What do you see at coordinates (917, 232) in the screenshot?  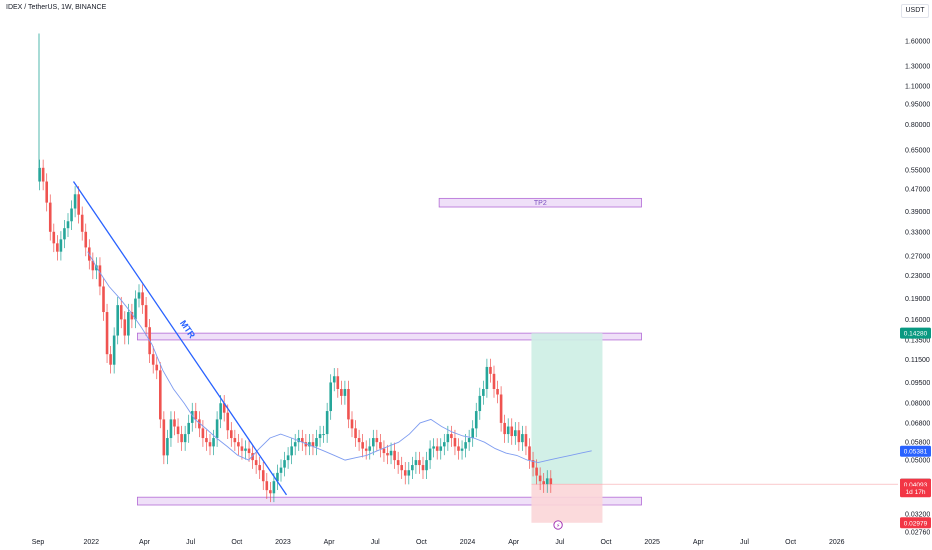 I see `y-tick-9: 0.33000` at bounding box center [917, 232].